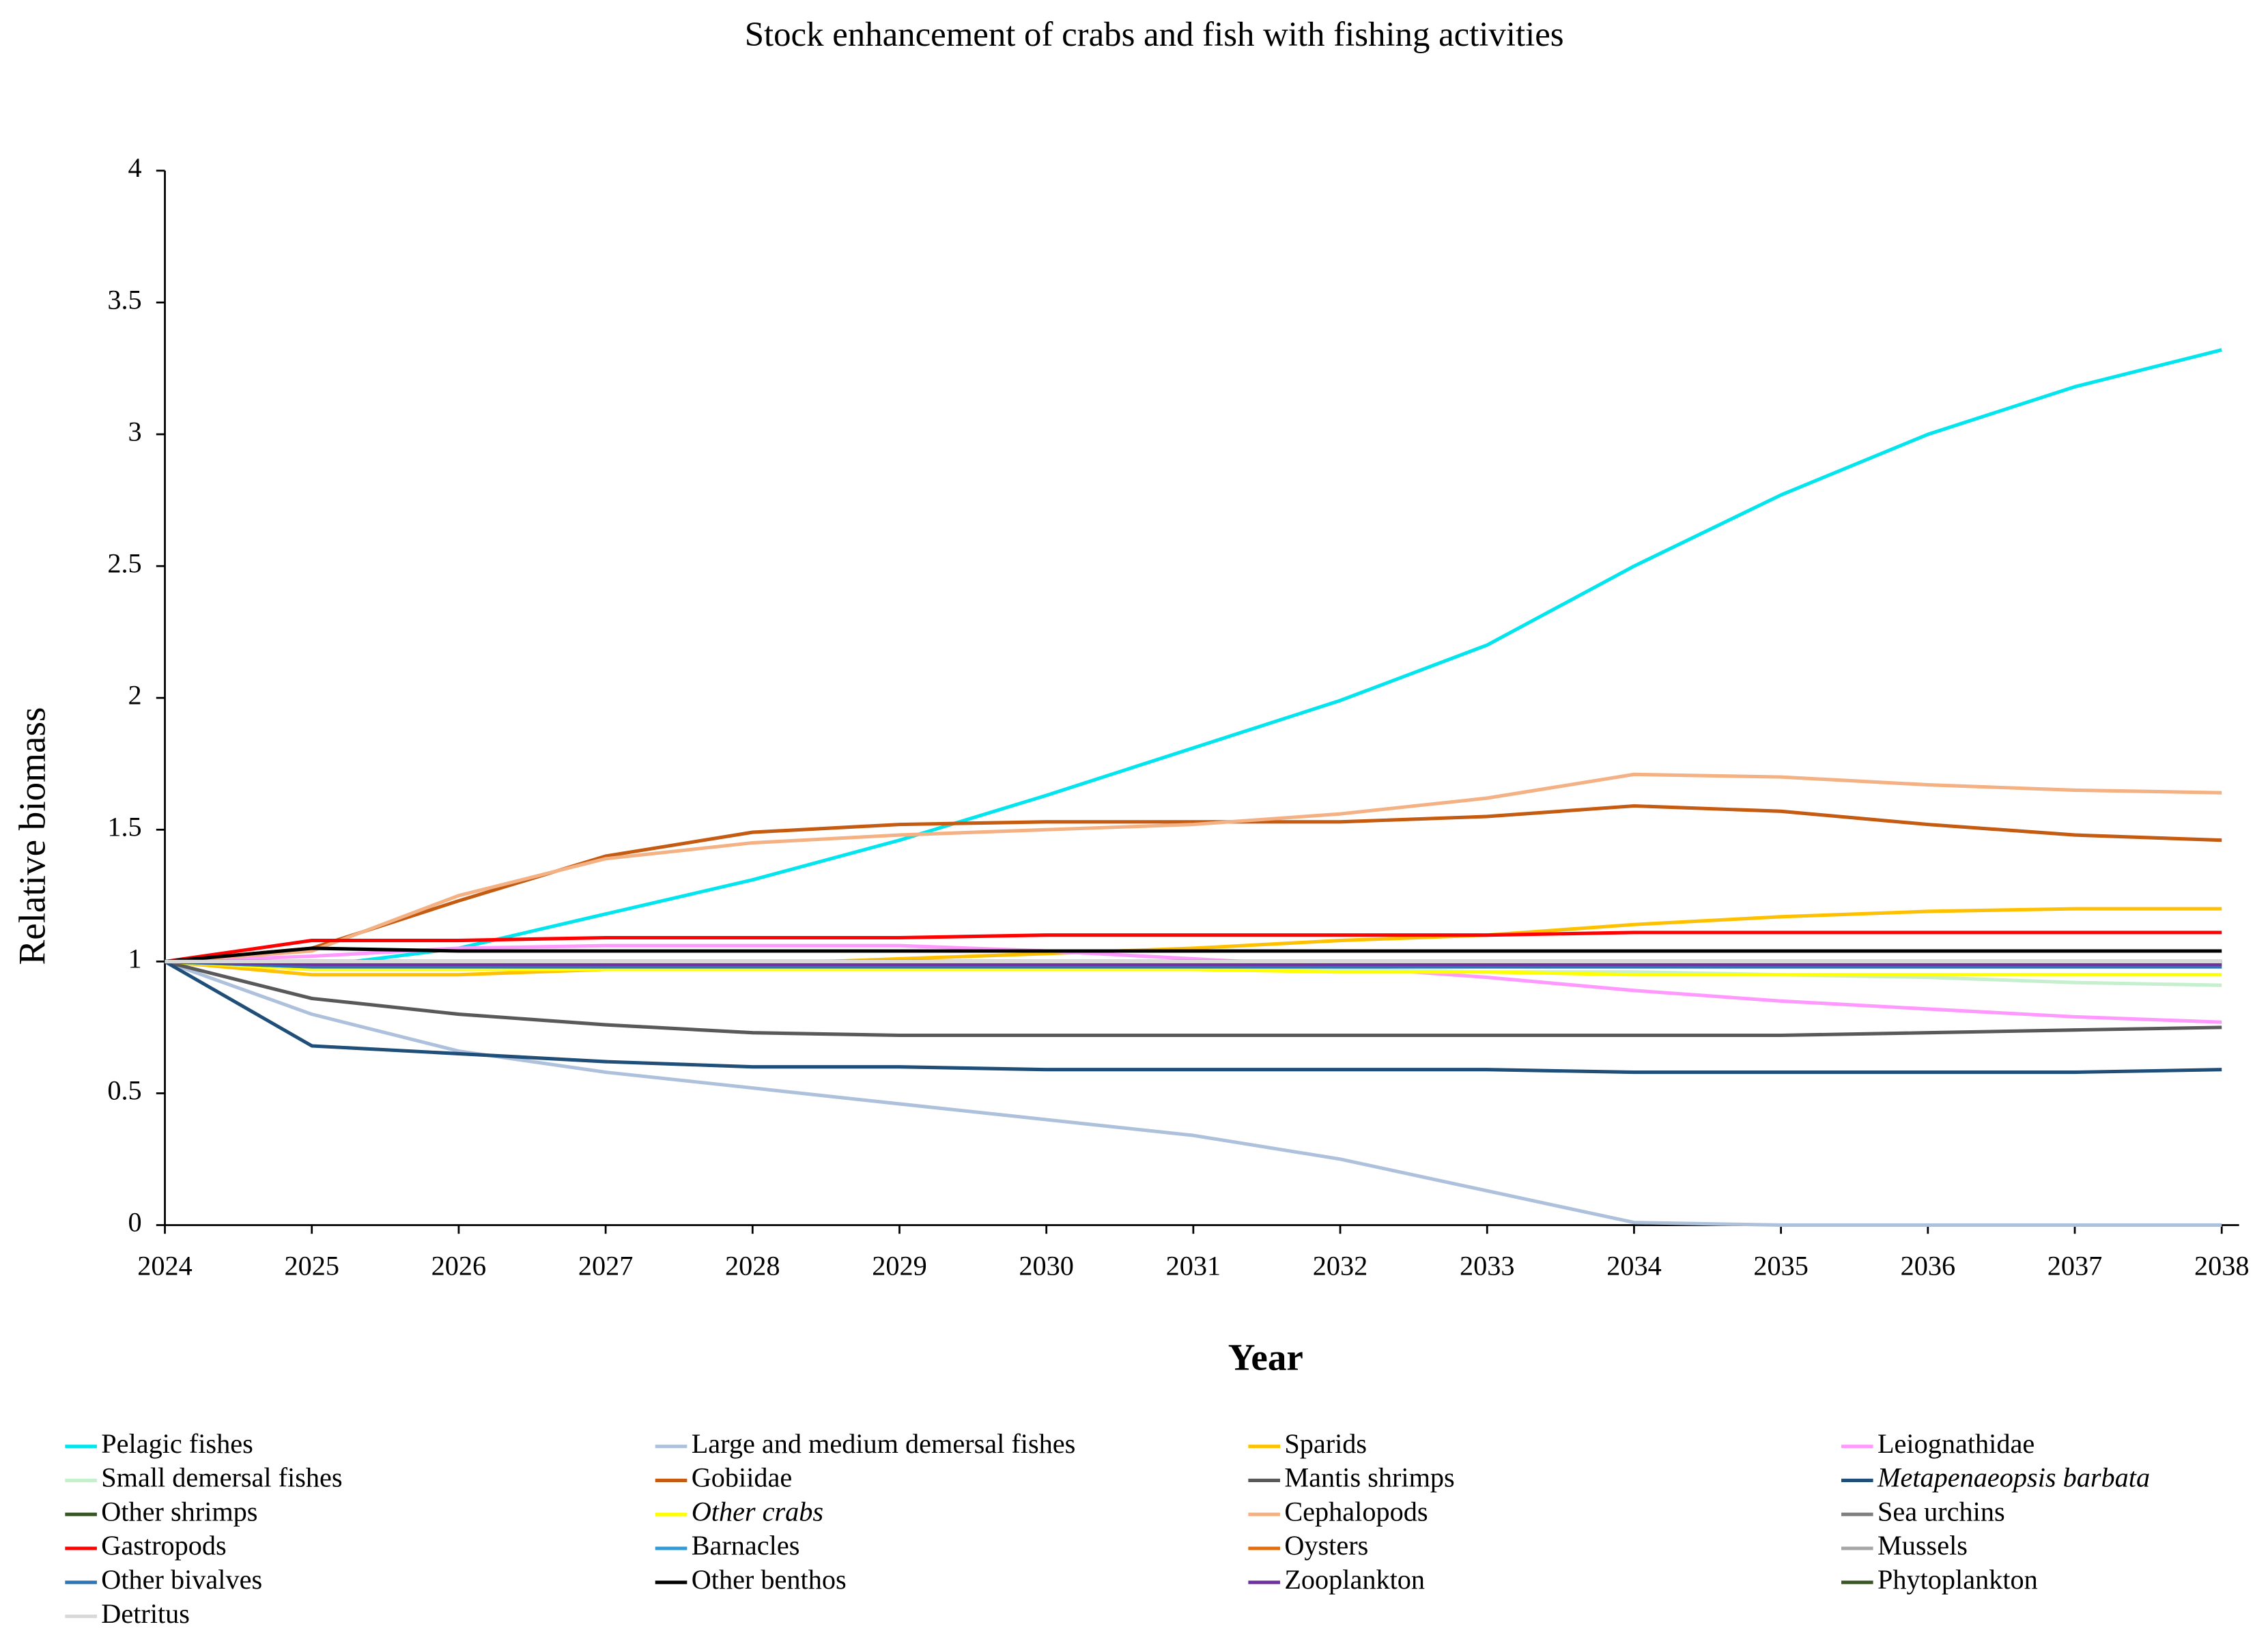 The height and width of the screenshot is (1646, 2268). Describe the element at coordinates (752, 1265) in the screenshot. I see `x-tick-label: 2028` at that location.